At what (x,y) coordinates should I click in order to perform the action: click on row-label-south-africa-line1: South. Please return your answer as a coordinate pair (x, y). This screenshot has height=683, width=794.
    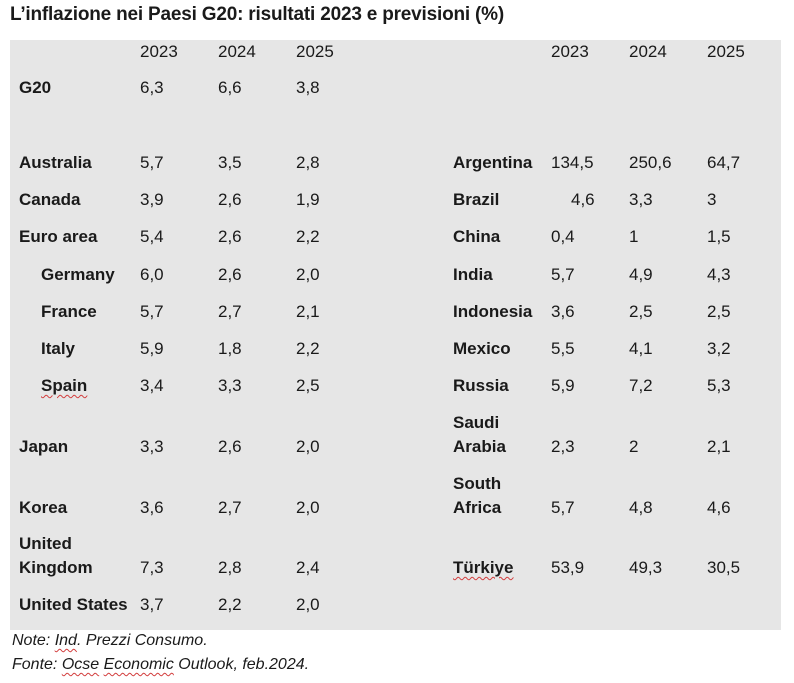
    Looking at the image, I should click on (477, 483).